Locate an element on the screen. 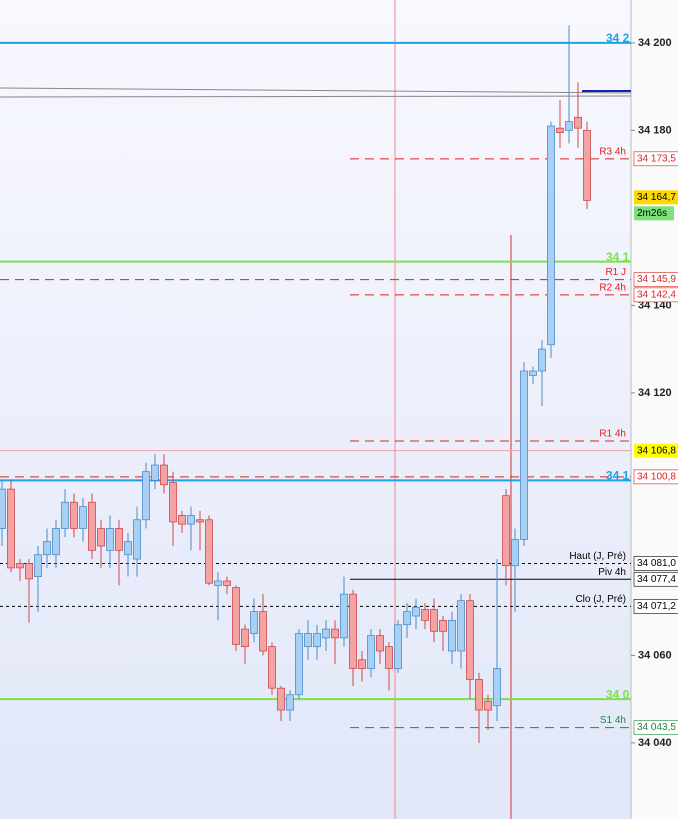  y-tick-label: 34 040 is located at coordinates (655, 743).